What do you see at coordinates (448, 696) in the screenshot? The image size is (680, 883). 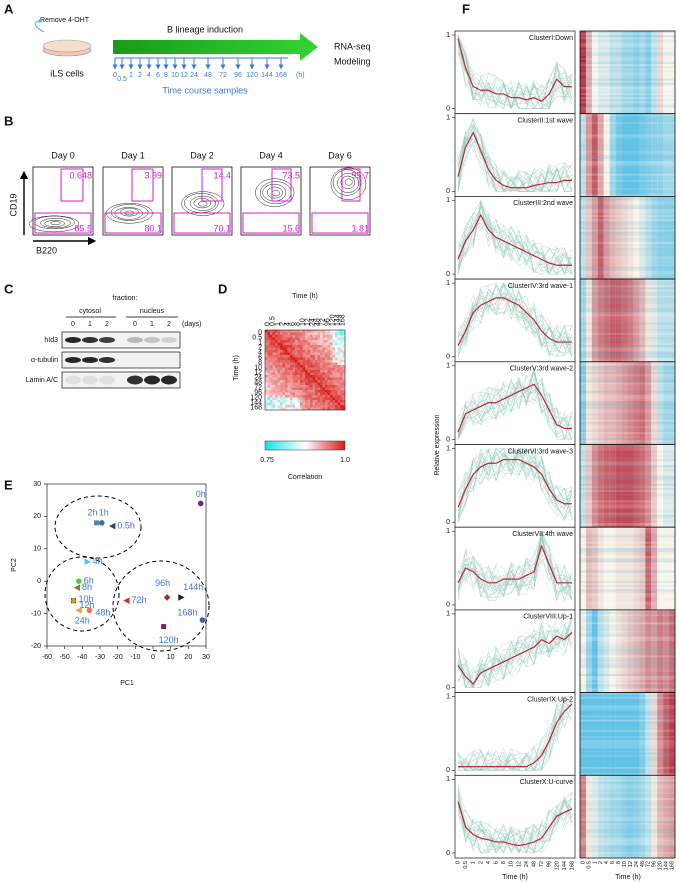 I see `y-tick-label: 1` at bounding box center [448, 696].